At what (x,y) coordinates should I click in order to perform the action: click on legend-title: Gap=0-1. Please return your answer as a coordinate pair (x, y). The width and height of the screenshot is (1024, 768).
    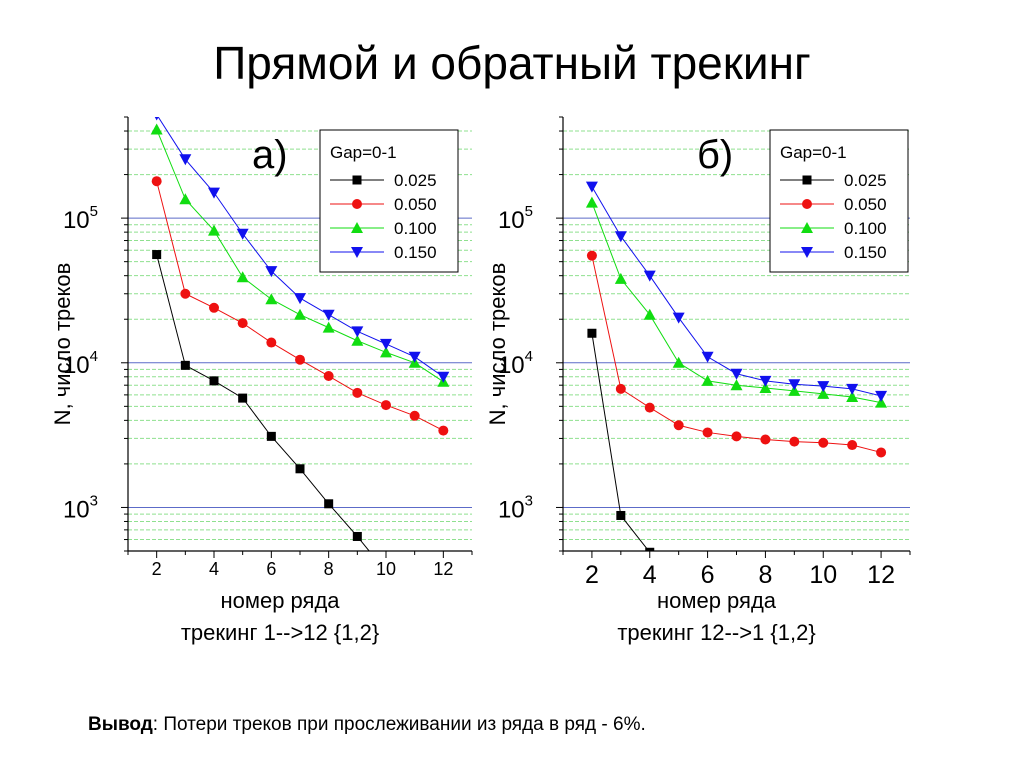
    Looking at the image, I should click on (363, 152).